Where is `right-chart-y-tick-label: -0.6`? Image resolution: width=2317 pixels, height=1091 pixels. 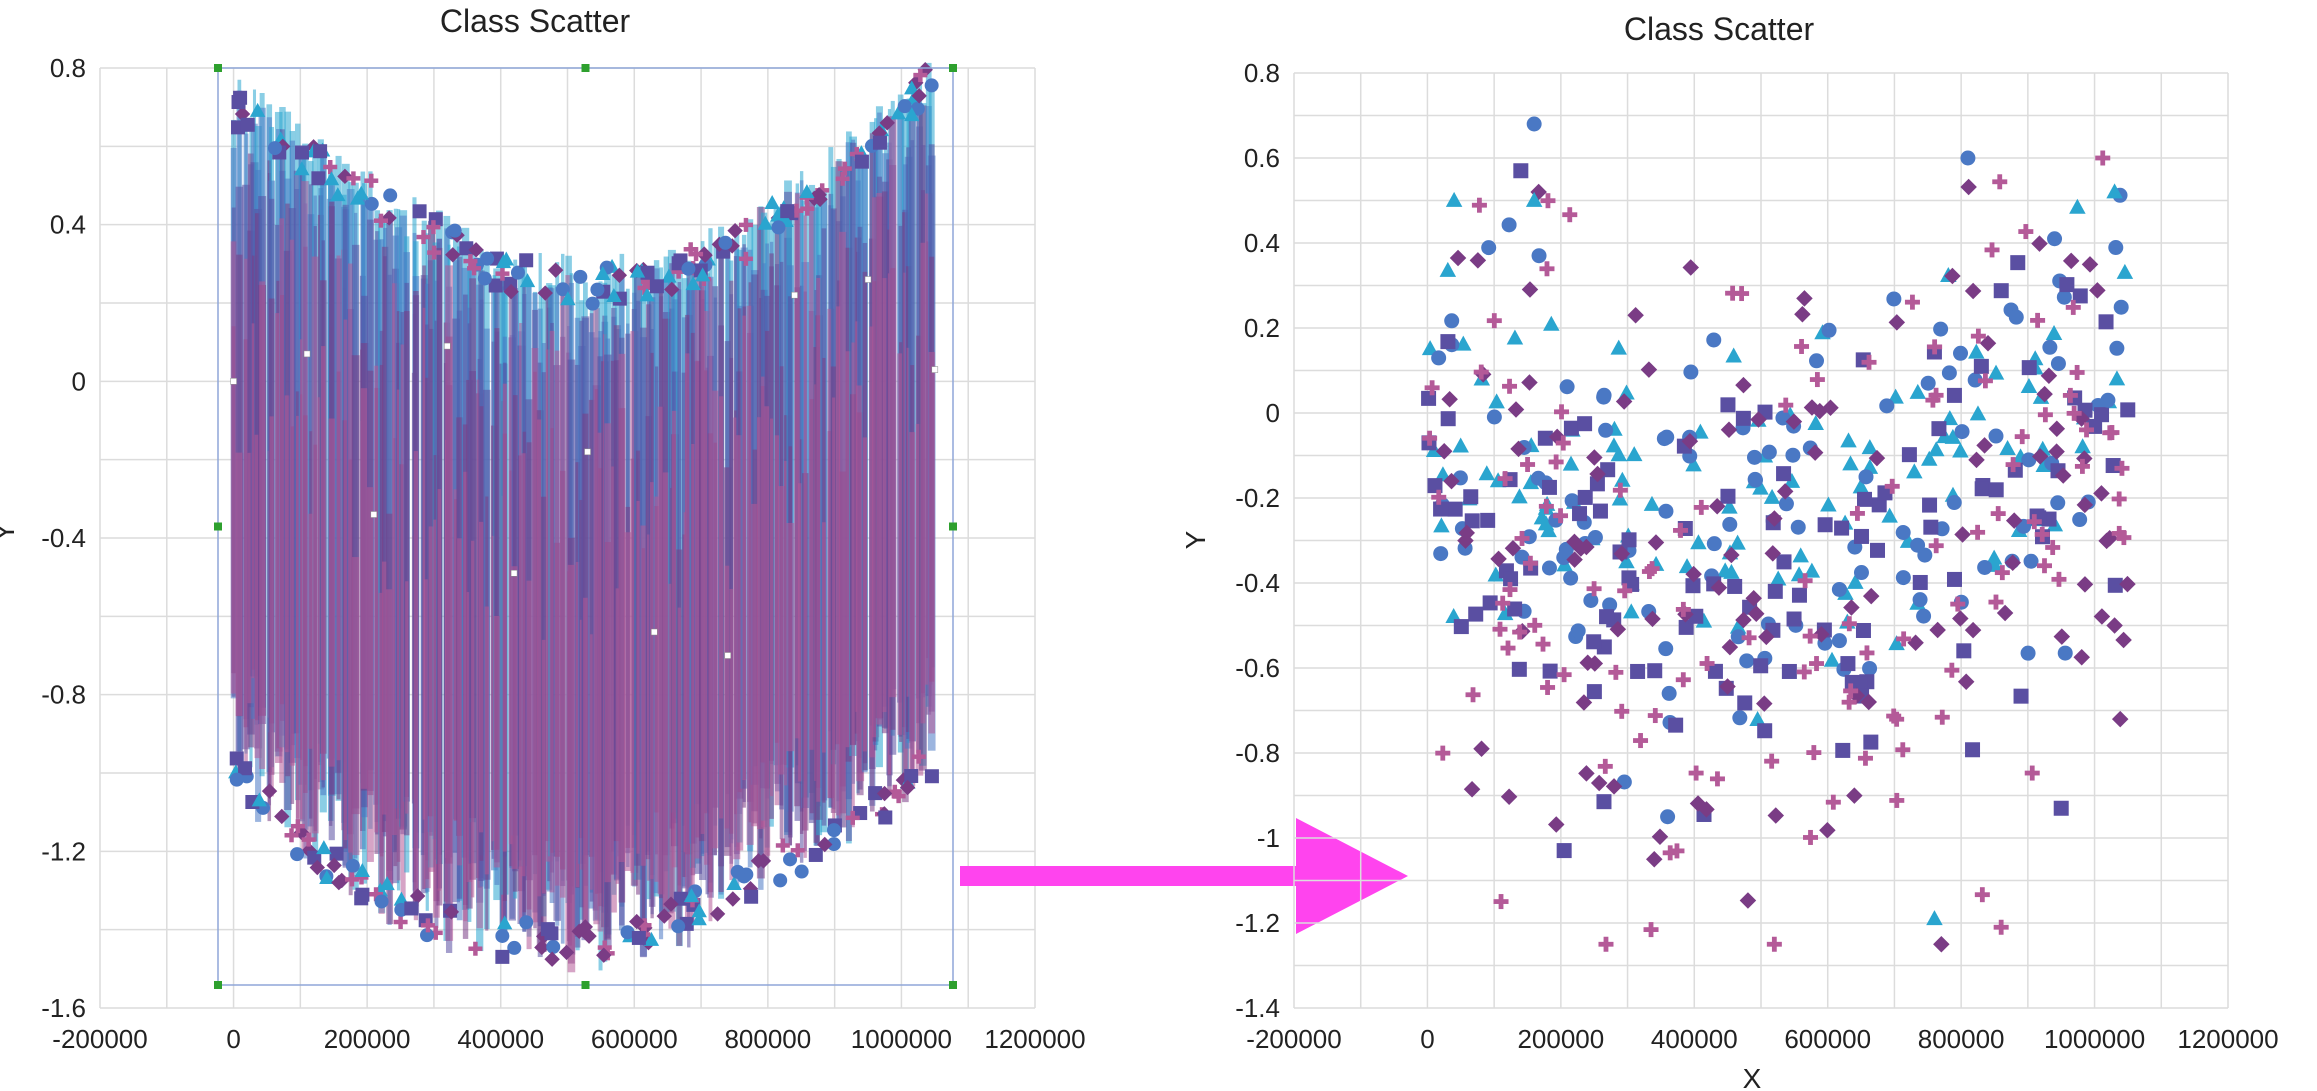 right-chart-y-tick-label: -0.6 is located at coordinates (1257, 668).